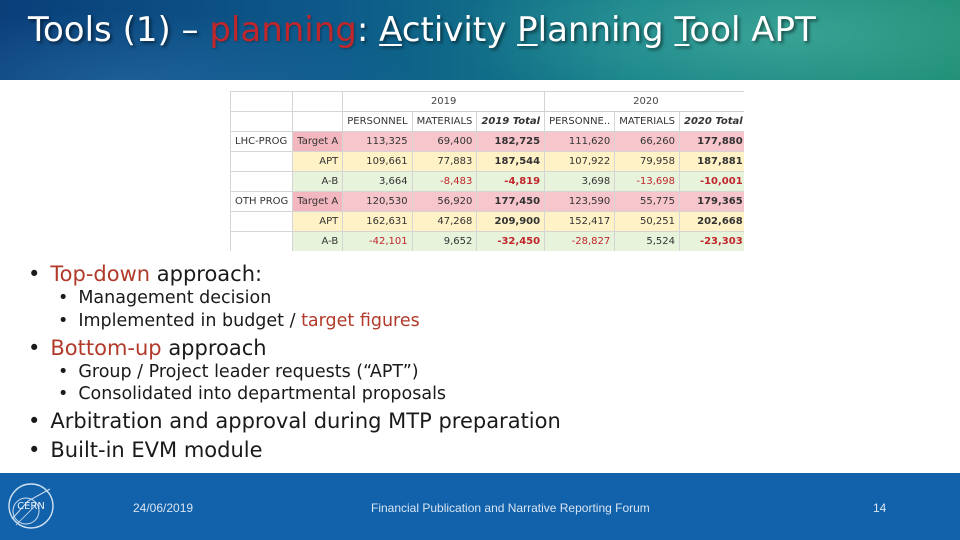 This screenshot has height=540, width=960. Describe the element at coordinates (119, 30) in the screenshot. I see `title-part: Tools (1) –` at that location.